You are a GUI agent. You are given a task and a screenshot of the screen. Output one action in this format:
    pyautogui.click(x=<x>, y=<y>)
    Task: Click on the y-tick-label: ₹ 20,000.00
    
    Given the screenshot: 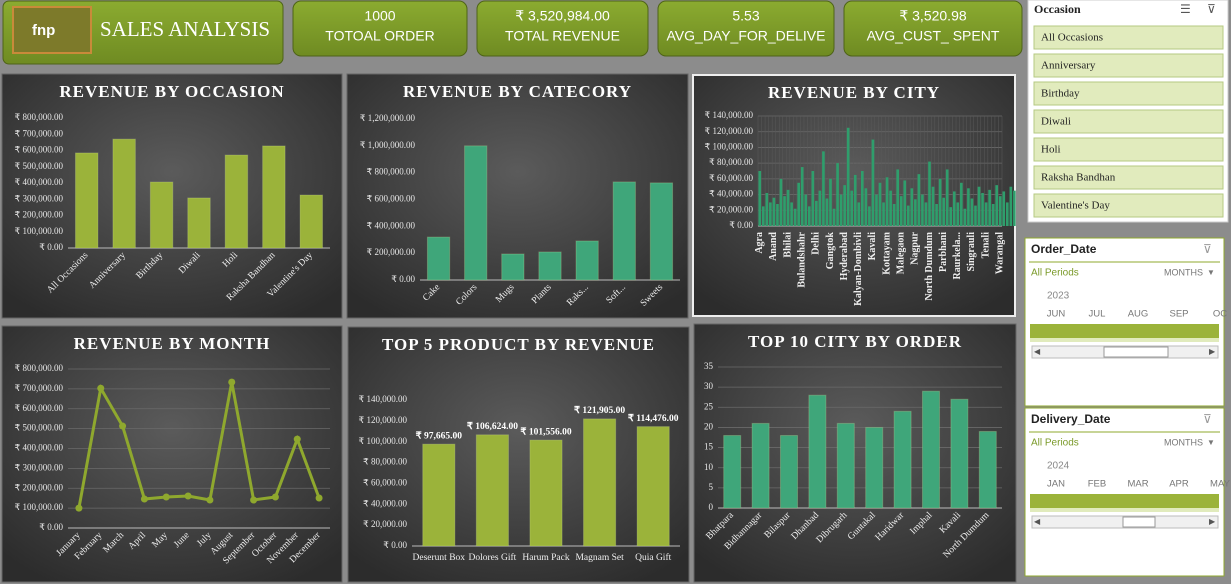 What is the action you would take?
    pyautogui.click(x=385, y=524)
    